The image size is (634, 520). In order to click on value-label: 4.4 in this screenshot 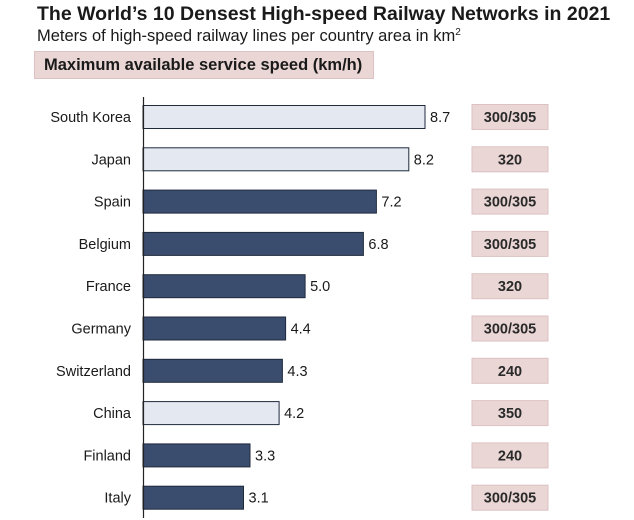, I will do `click(301, 330)`.